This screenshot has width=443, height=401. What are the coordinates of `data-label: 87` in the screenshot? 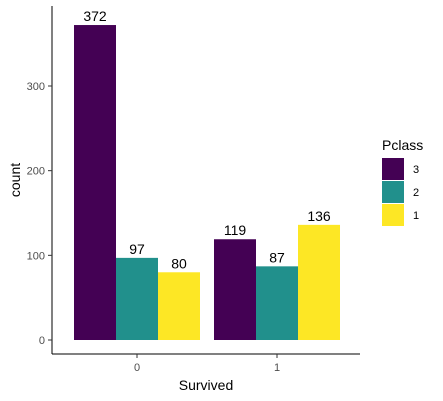 It's located at (277, 257).